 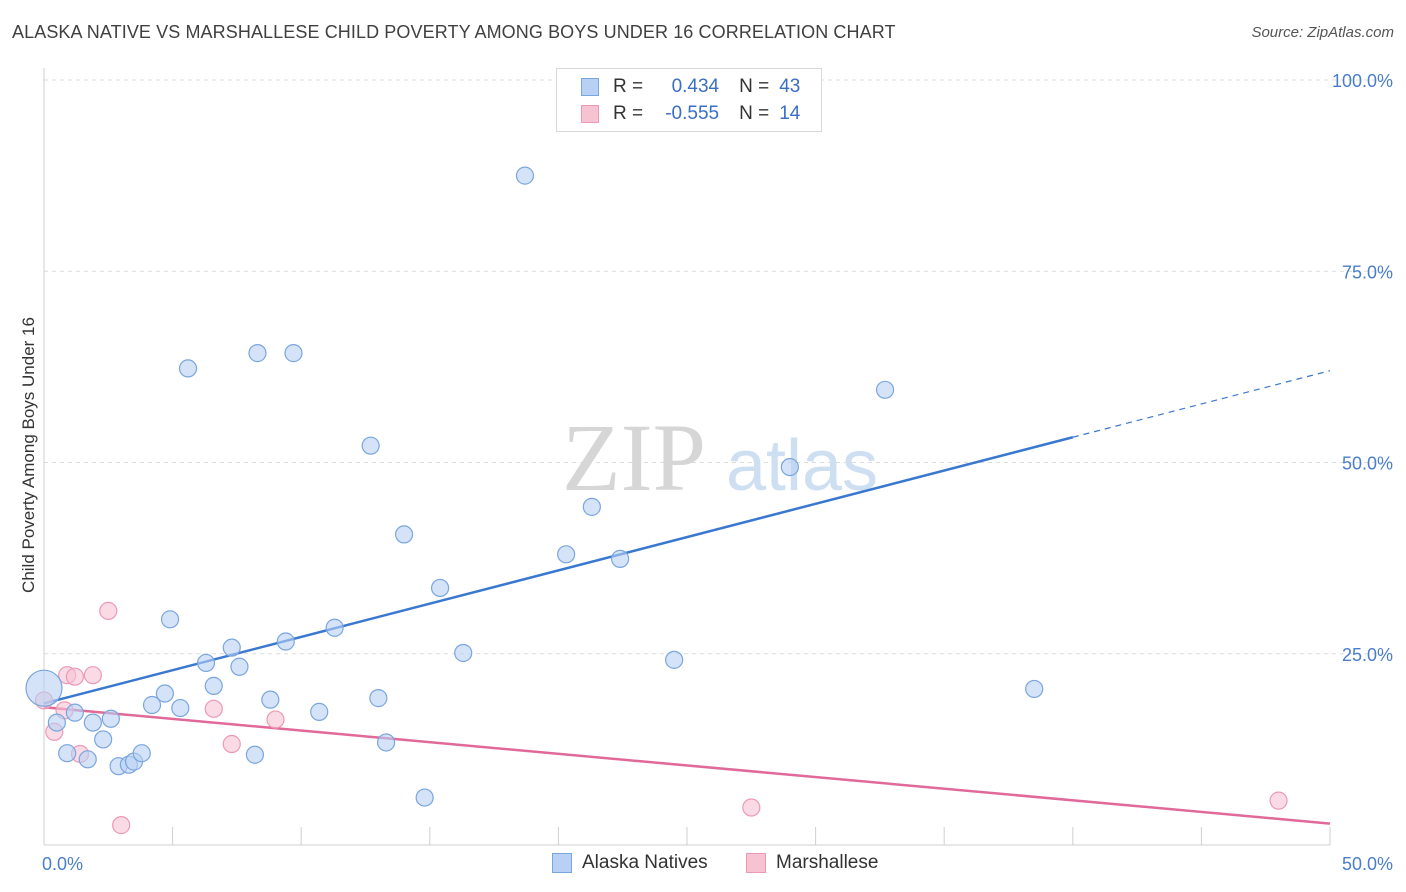 I want to click on series-swatch-alaska, so click(x=562, y=863).